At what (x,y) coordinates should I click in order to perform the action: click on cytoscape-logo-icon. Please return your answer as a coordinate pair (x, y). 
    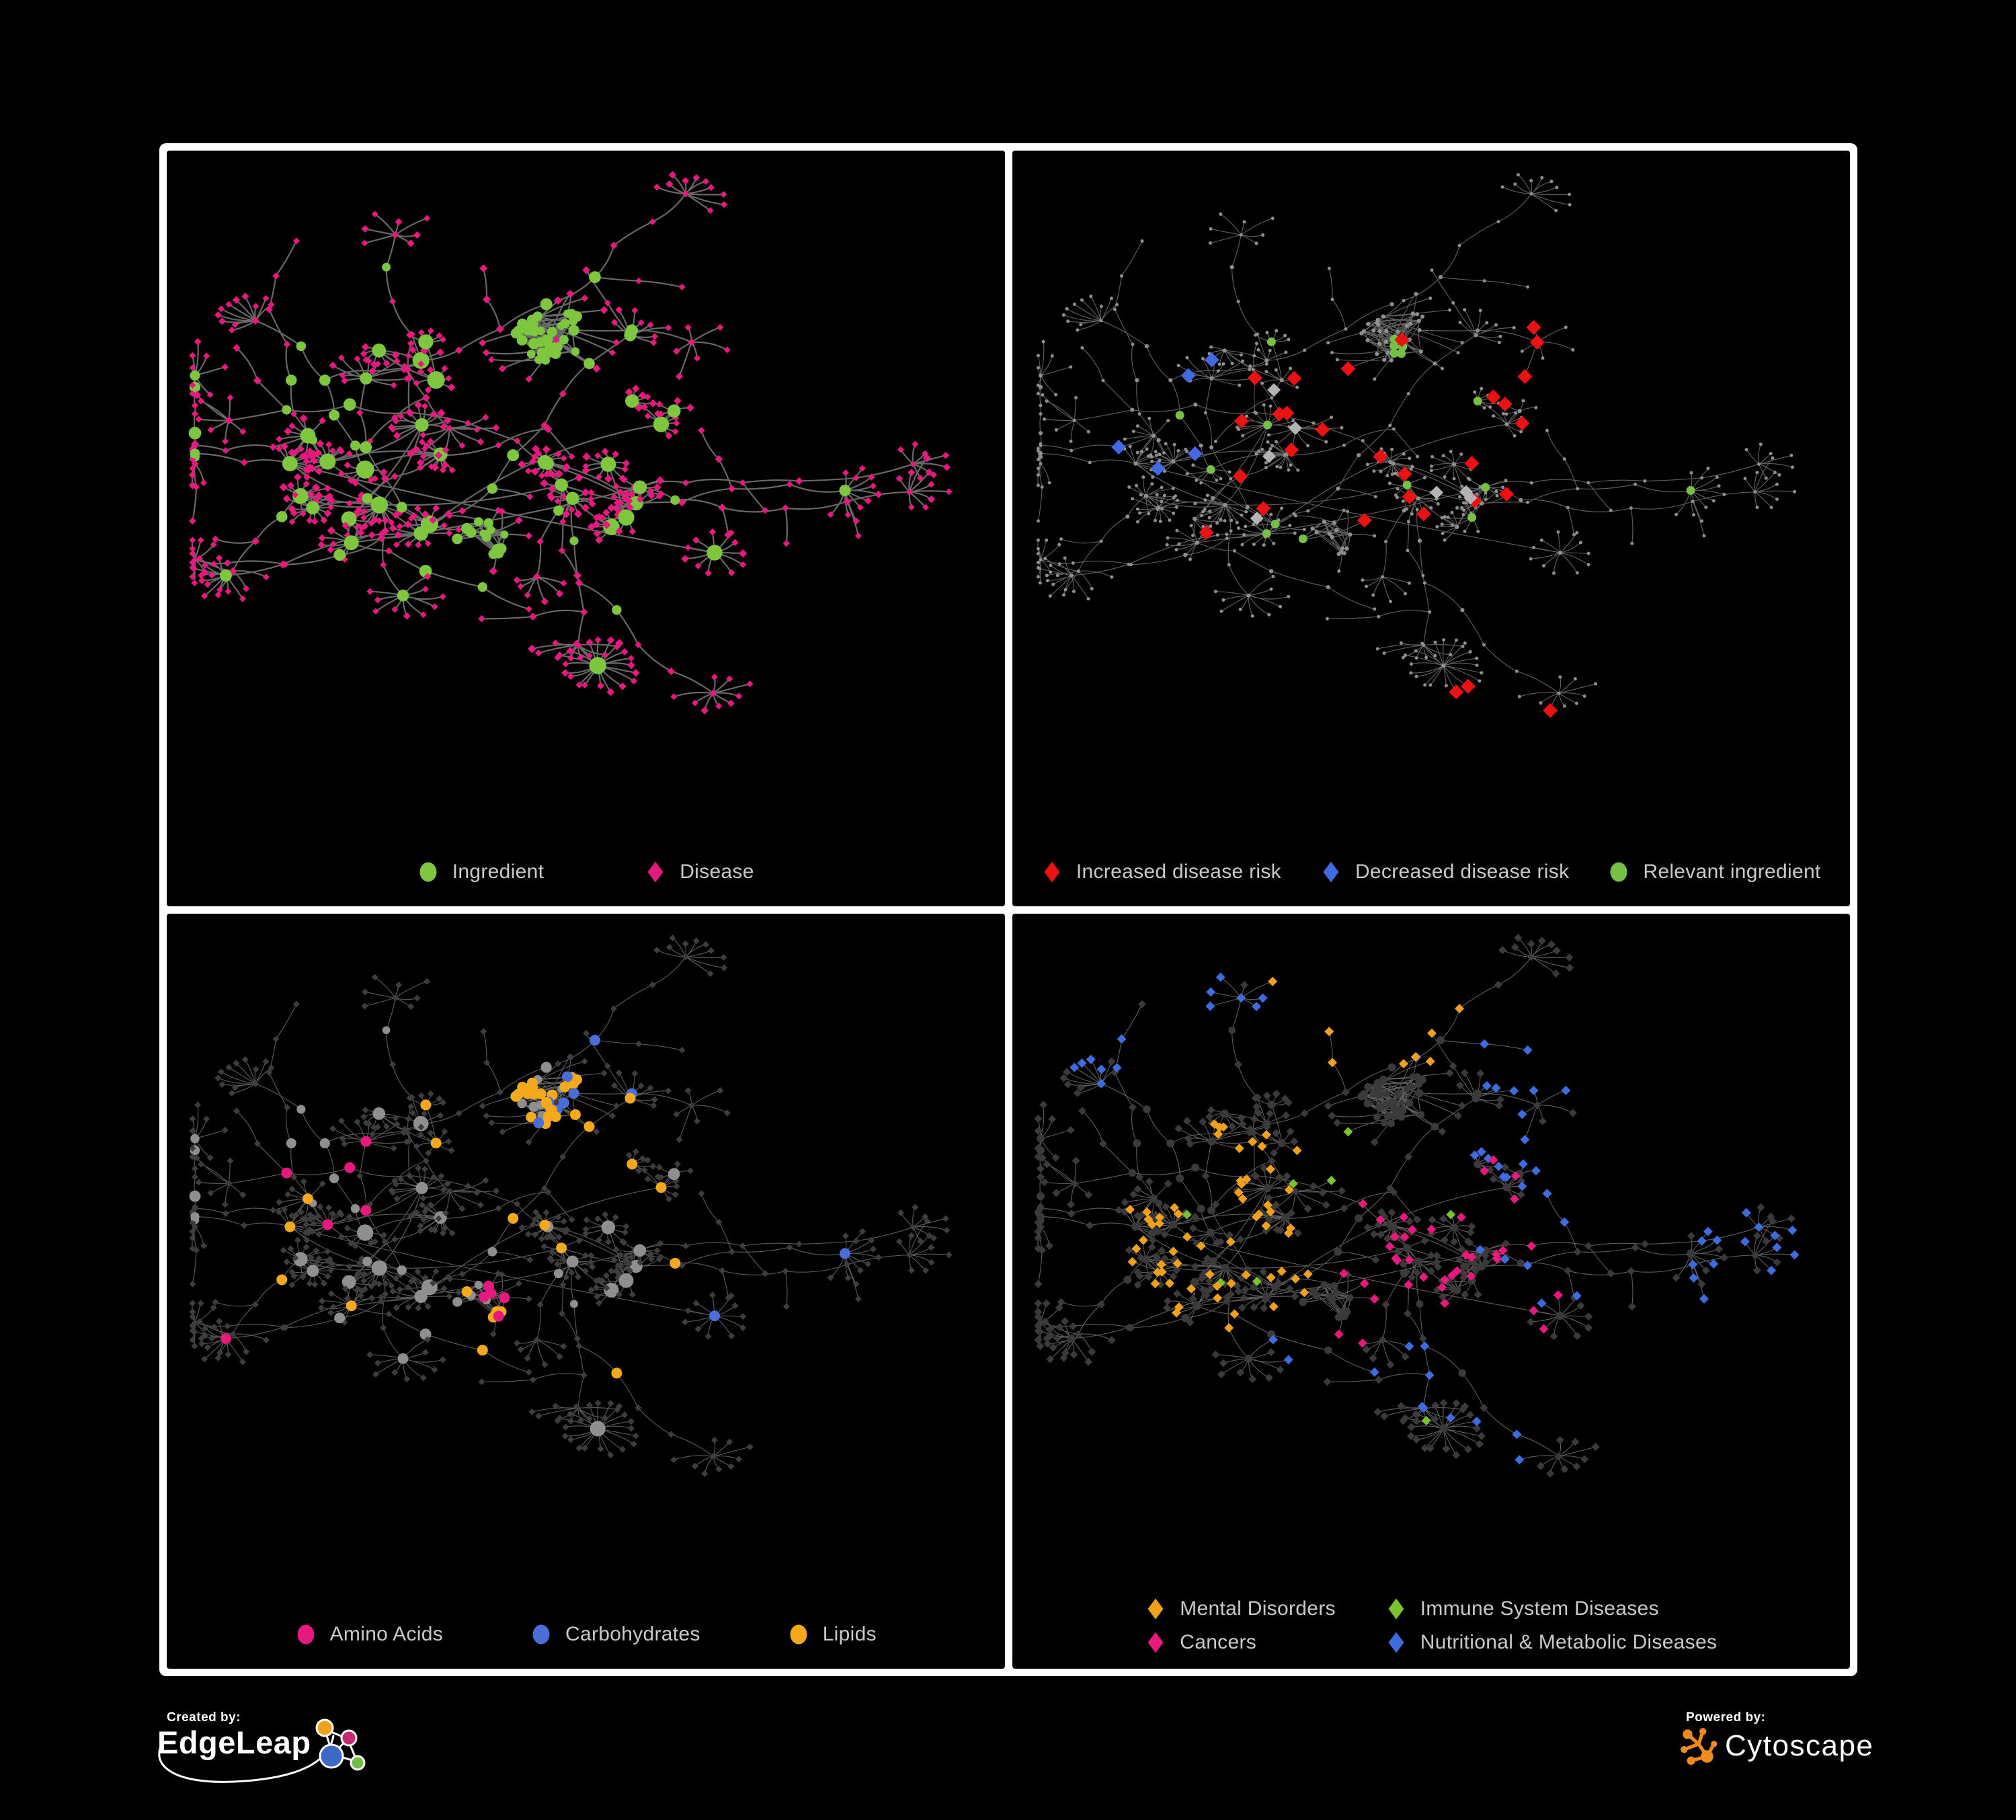
    Looking at the image, I should click on (1699, 1746).